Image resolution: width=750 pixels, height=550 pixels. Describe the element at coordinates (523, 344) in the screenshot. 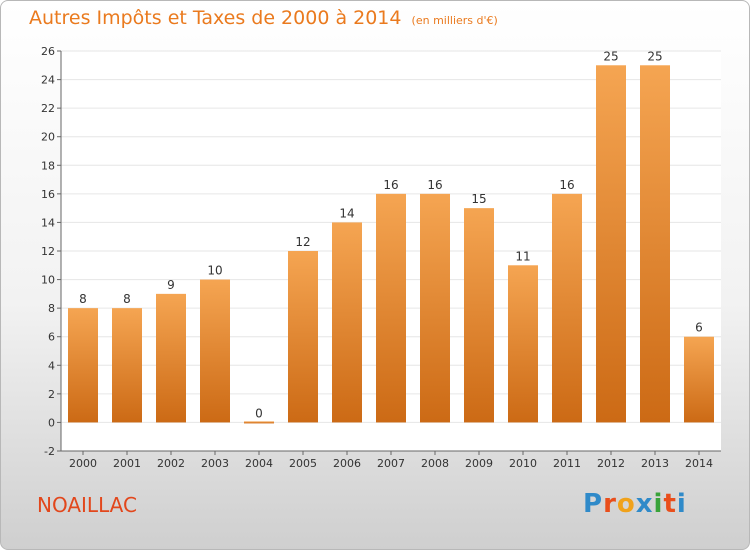

I see `bar-2010` at that location.